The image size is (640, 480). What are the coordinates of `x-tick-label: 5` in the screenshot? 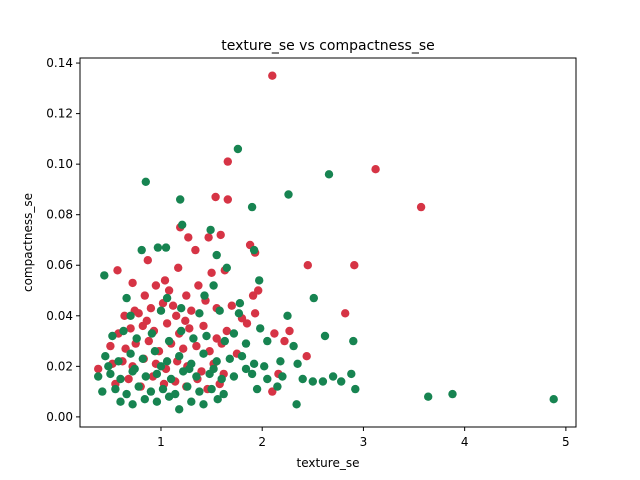 It's located at (566, 442).